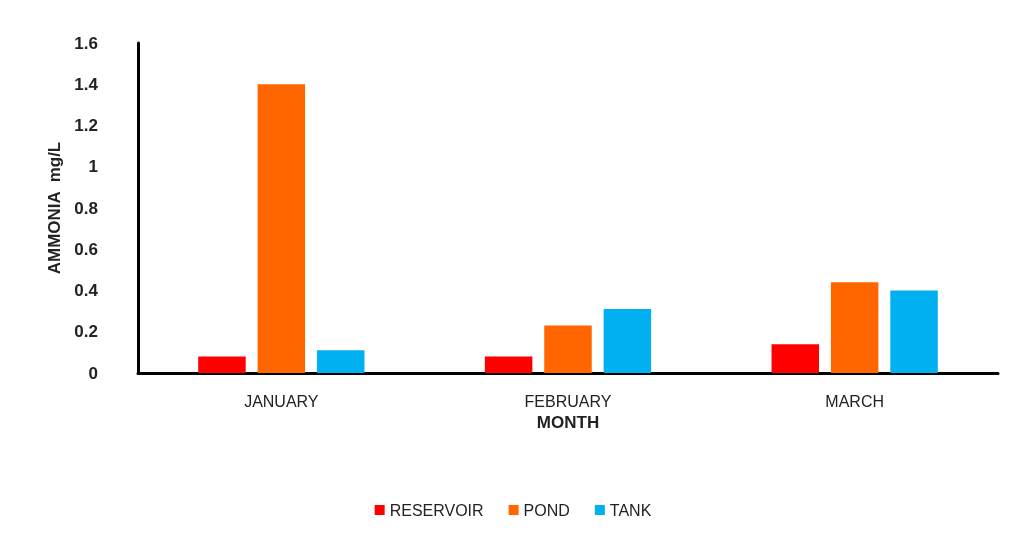 This screenshot has width=1030, height=542. What do you see at coordinates (546, 510) in the screenshot?
I see `legend-label: POND` at bounding box center [546, 510].